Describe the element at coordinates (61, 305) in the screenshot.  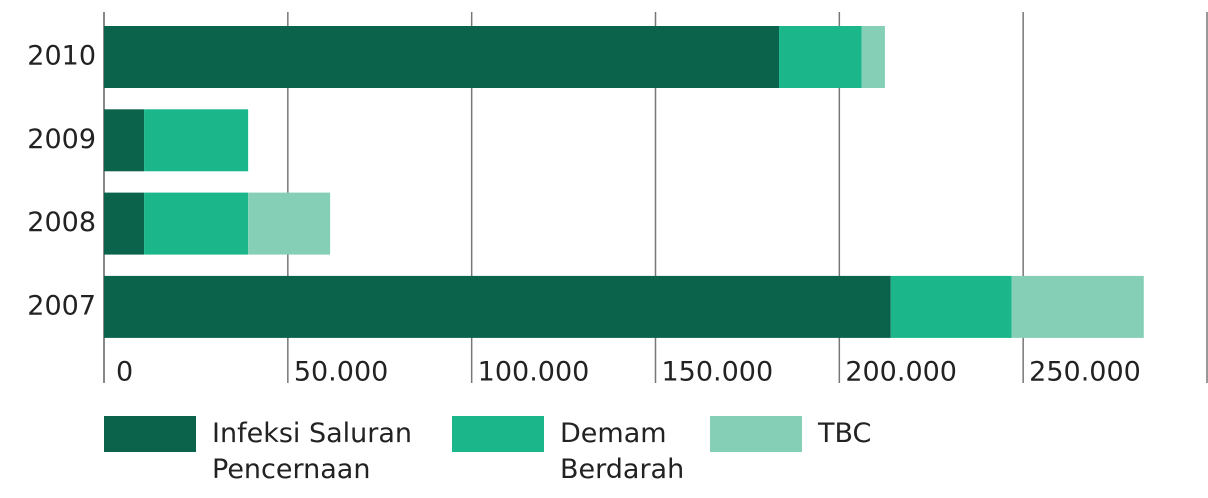
I see `y-tick-label: 2007` at that location.